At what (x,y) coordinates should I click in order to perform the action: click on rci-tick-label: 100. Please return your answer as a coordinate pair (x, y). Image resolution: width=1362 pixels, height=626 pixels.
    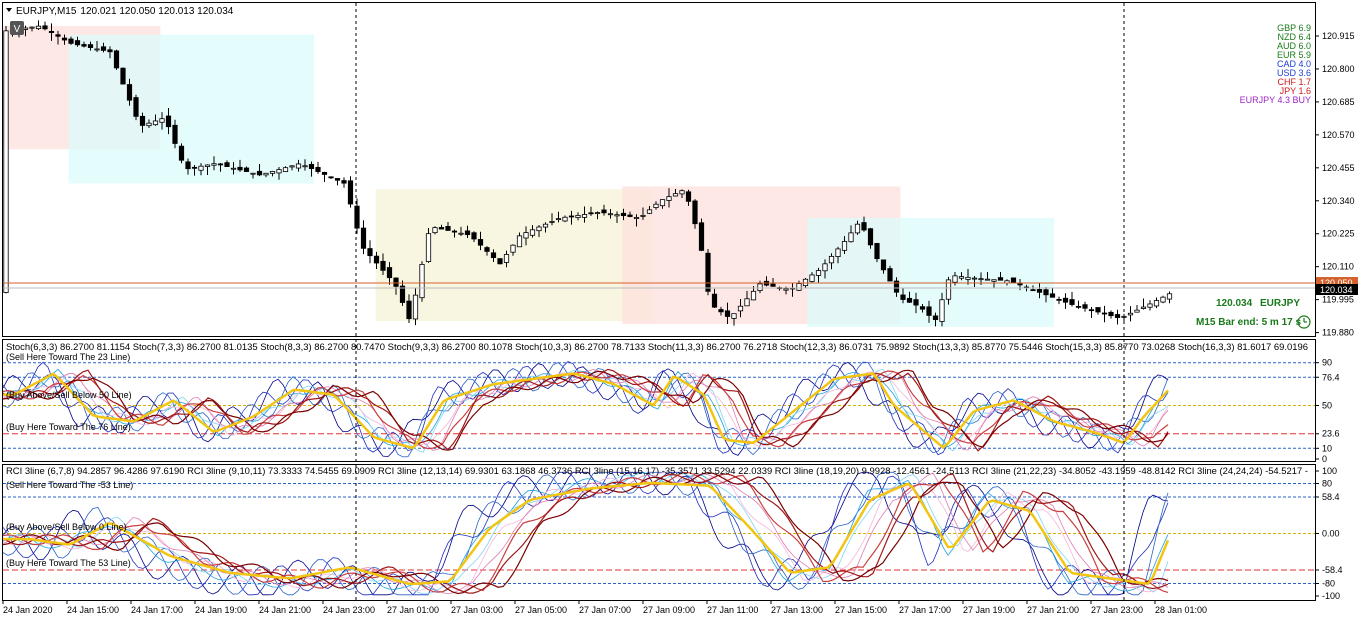
    Looking at the image, I should click on (1329, 471).